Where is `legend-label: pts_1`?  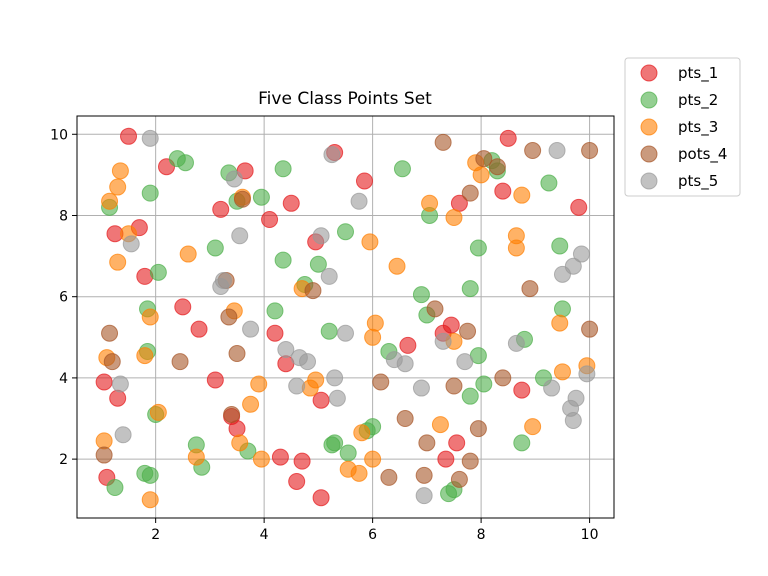 legend-label: pts_1 is located at coordinates (698, 73).